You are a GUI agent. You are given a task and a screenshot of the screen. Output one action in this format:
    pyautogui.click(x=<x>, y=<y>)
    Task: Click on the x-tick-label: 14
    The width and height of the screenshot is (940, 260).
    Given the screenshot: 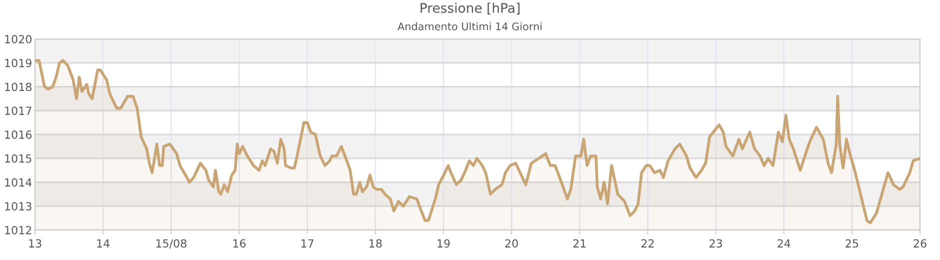 What is the action you would take?
    pyautogui.click(x=103, y=243)
    